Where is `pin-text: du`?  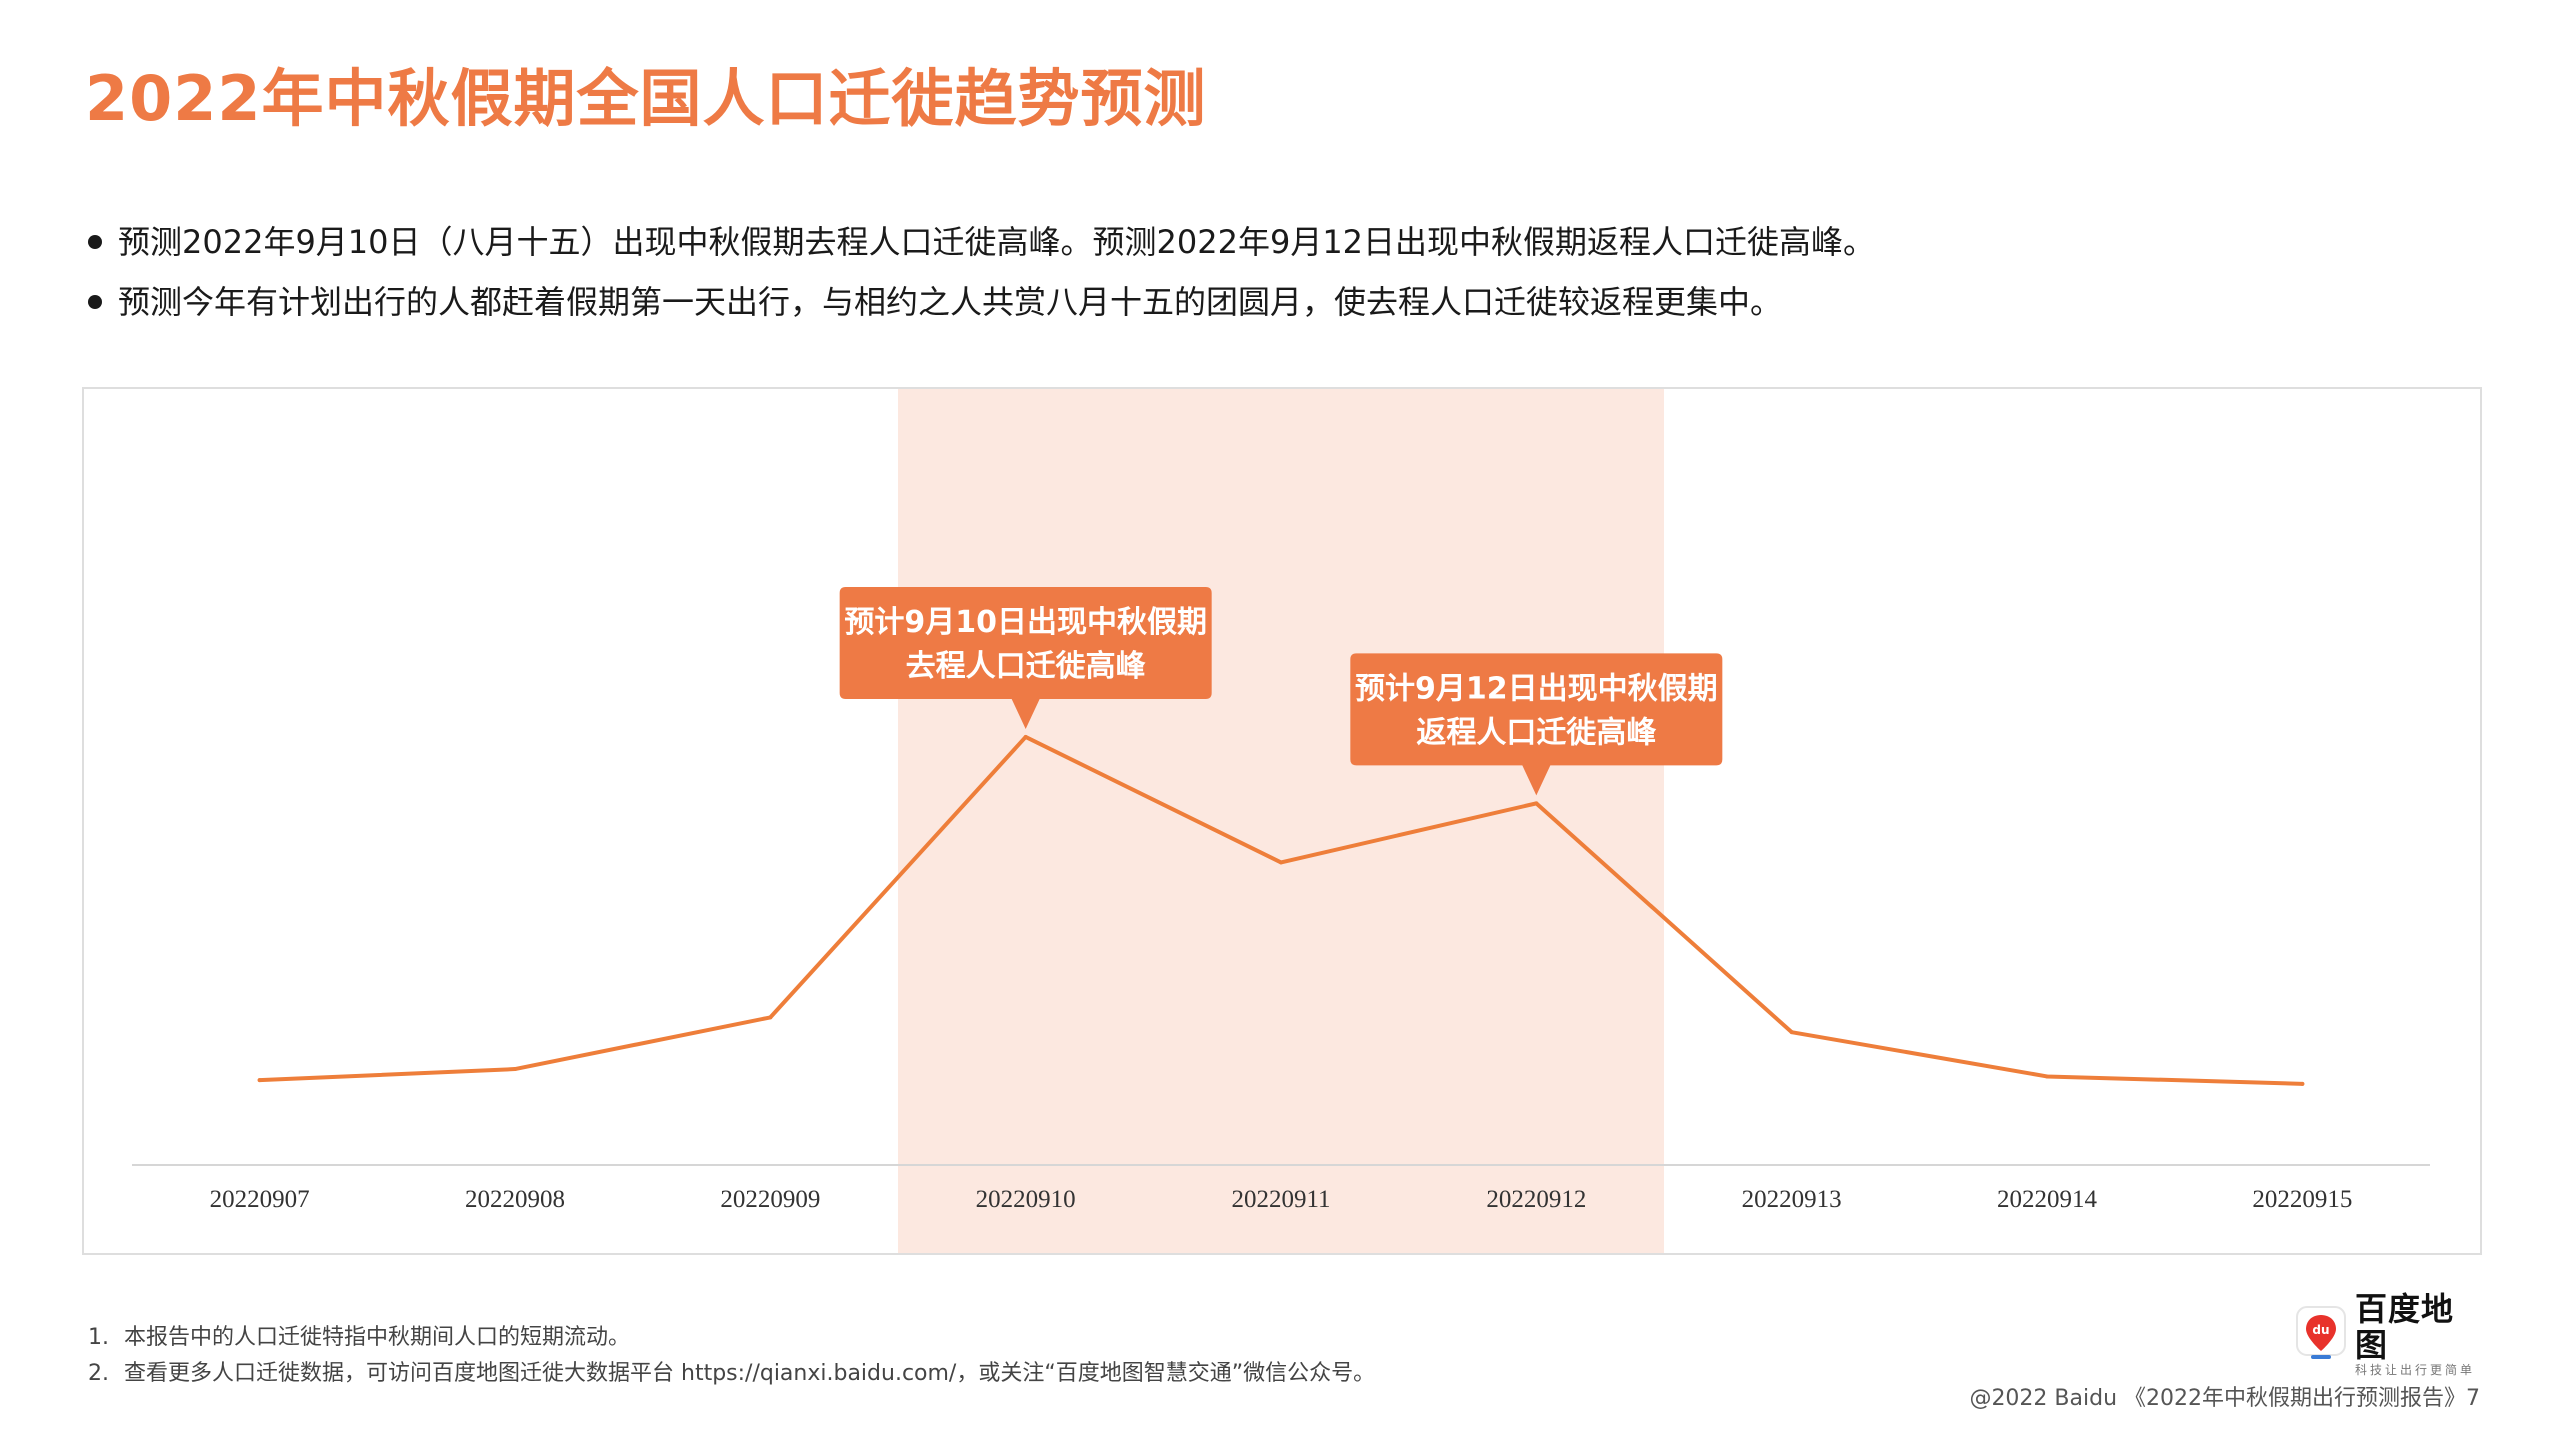
pin-text: du is located at coordinates (2320, 1330).